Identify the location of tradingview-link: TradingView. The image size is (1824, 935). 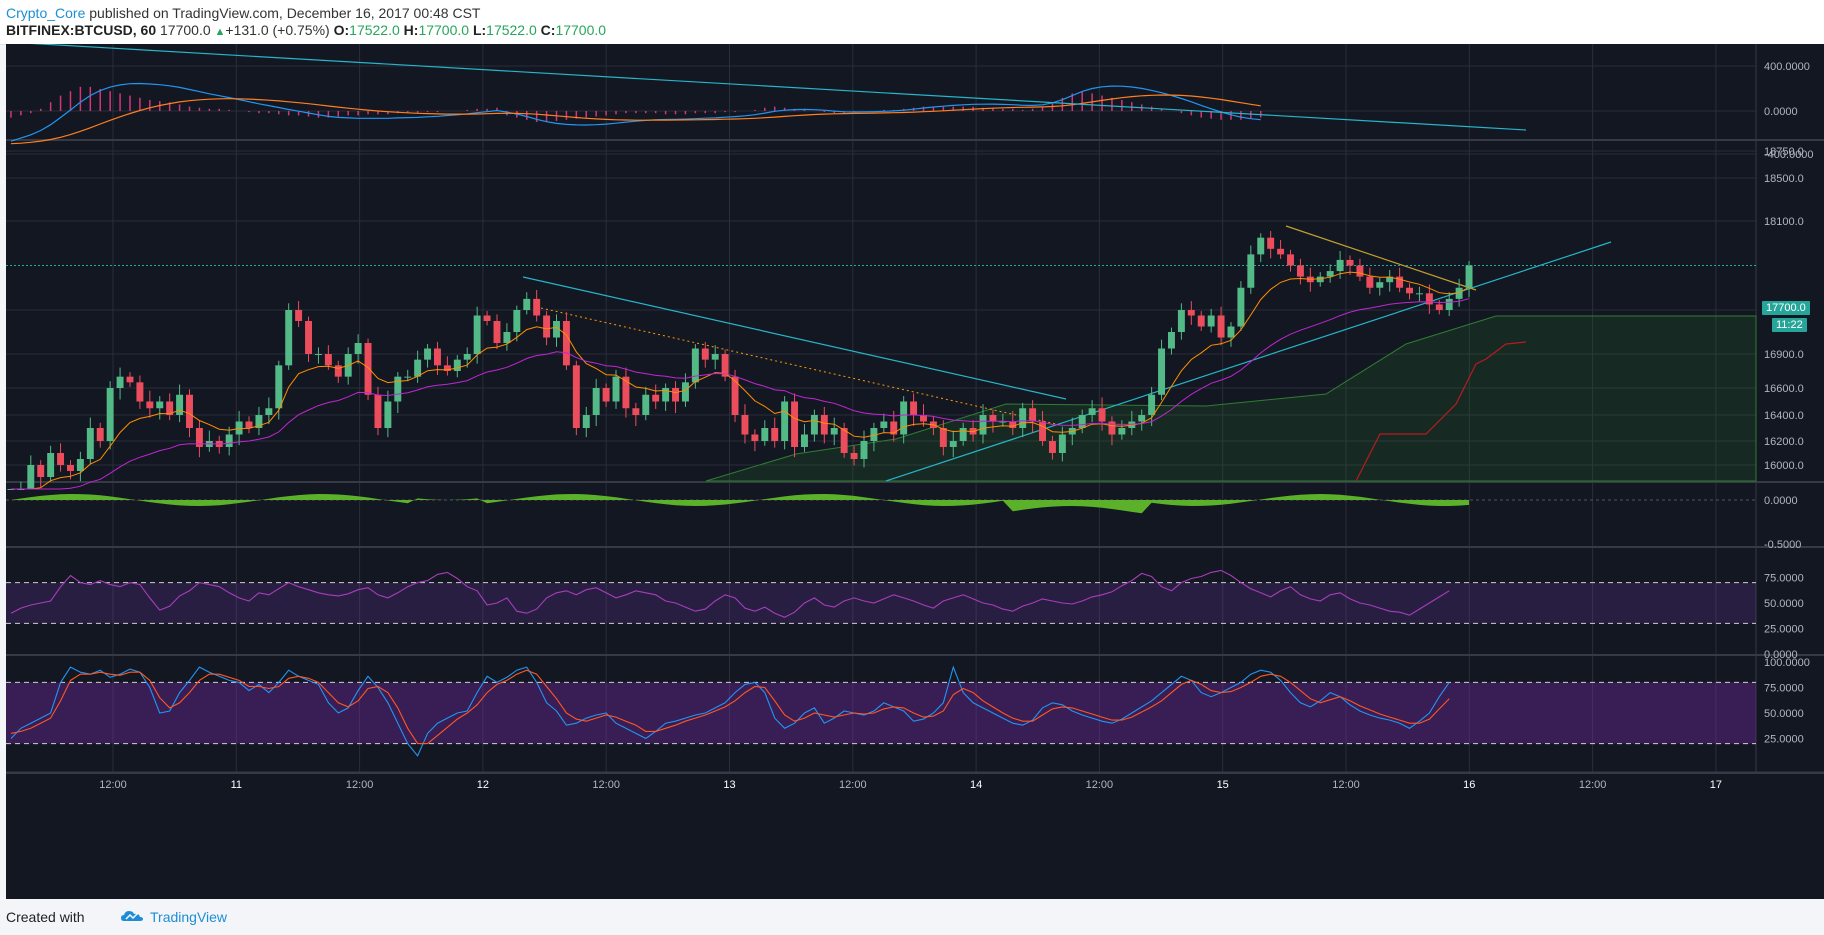
(189, 917).